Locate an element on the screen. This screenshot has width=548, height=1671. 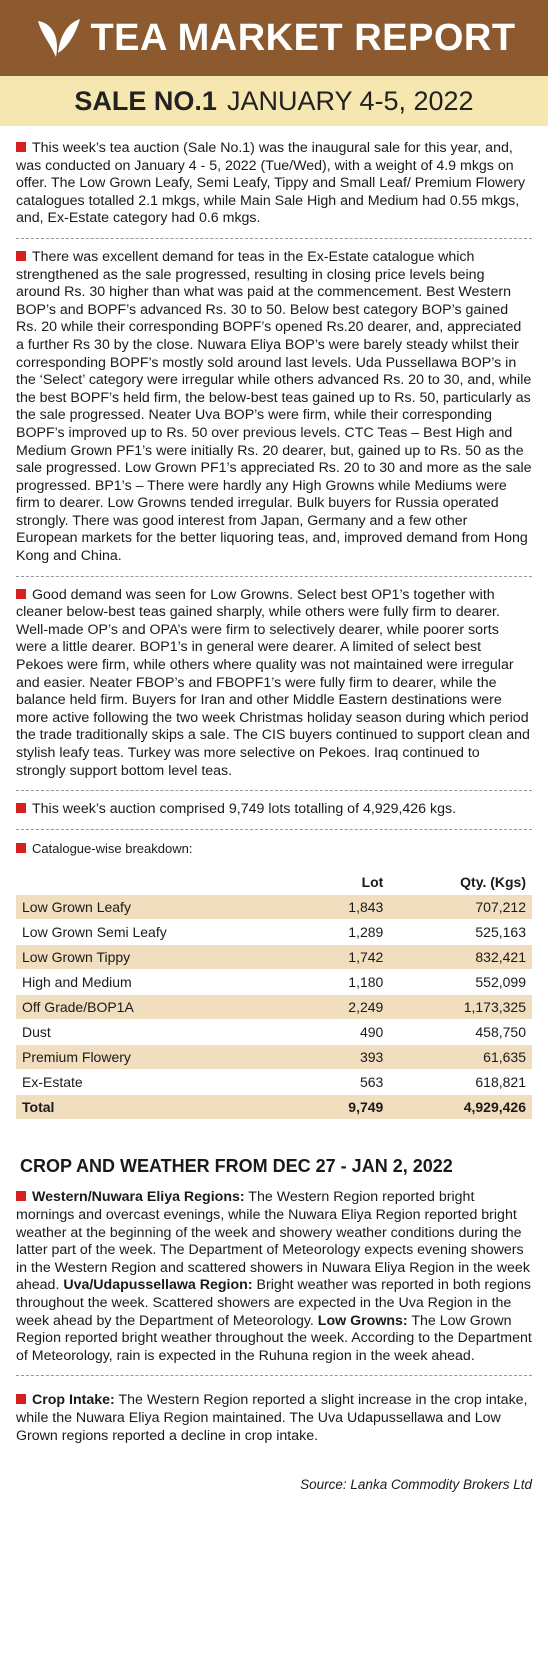
sale-date: JANUARY 4-5, 2022 is located at coordinates (350, 100).